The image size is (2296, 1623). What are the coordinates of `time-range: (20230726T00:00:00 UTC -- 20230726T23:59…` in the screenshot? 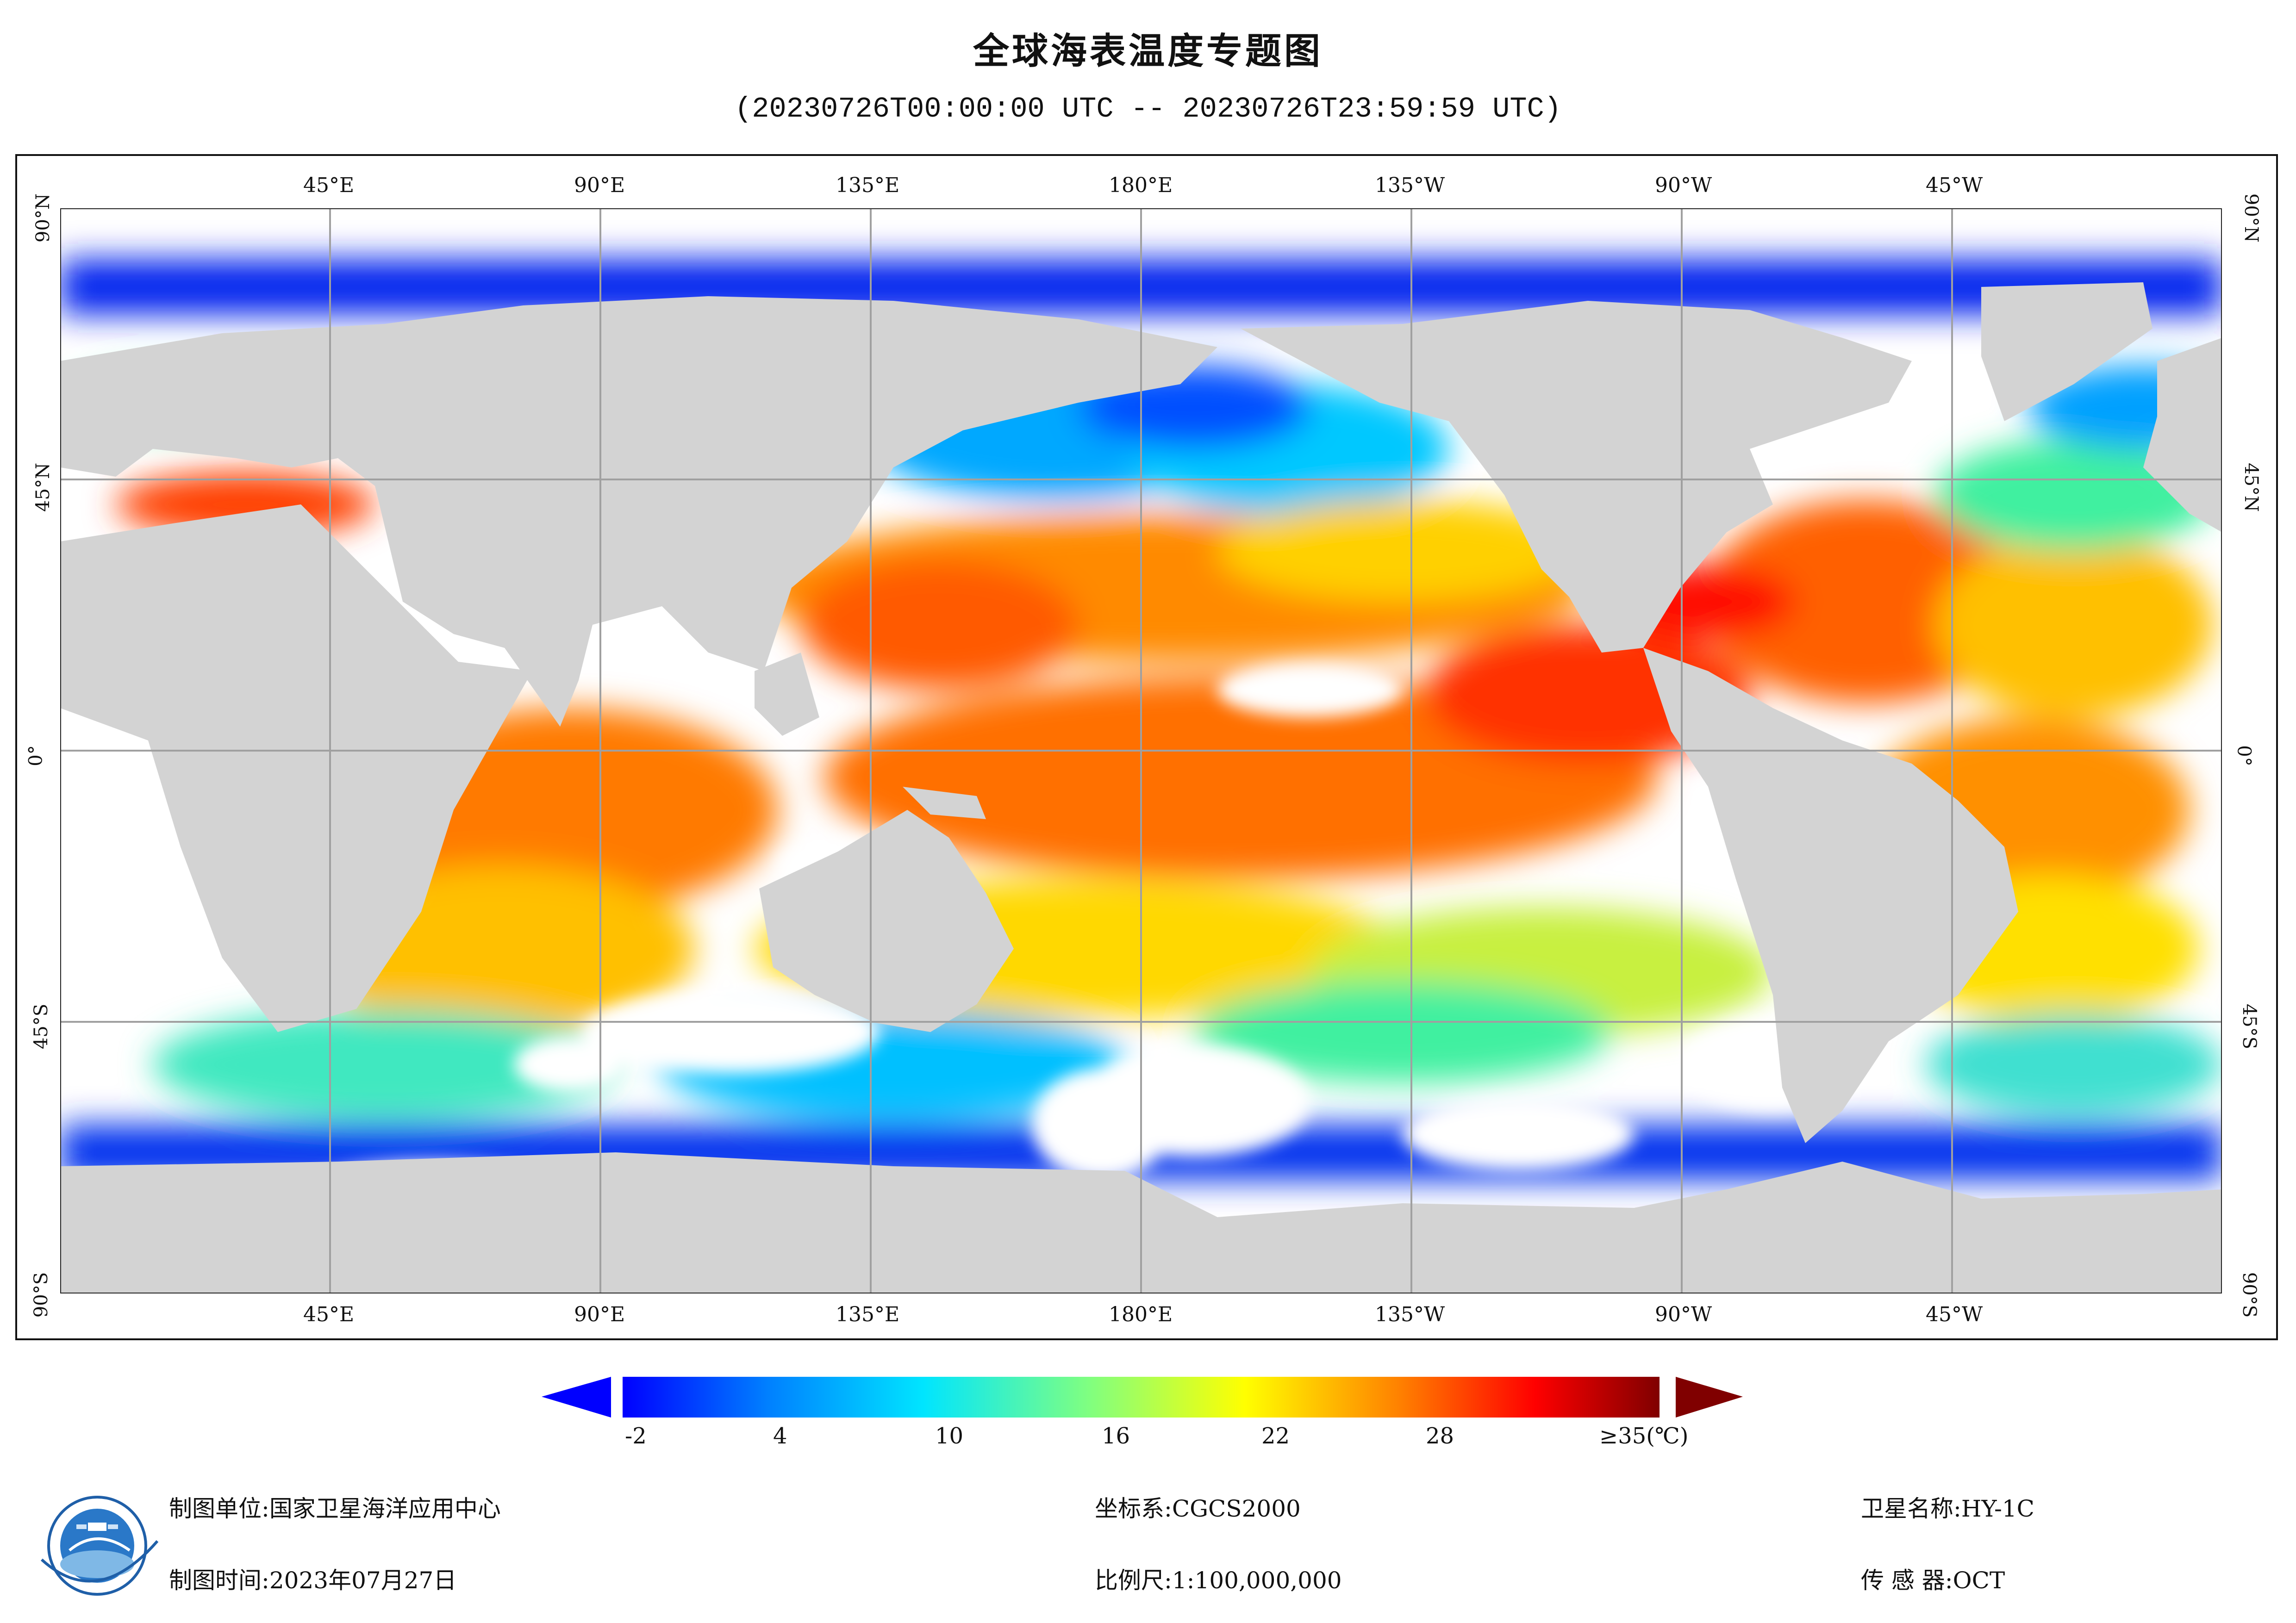 It's located at (1148, 109).